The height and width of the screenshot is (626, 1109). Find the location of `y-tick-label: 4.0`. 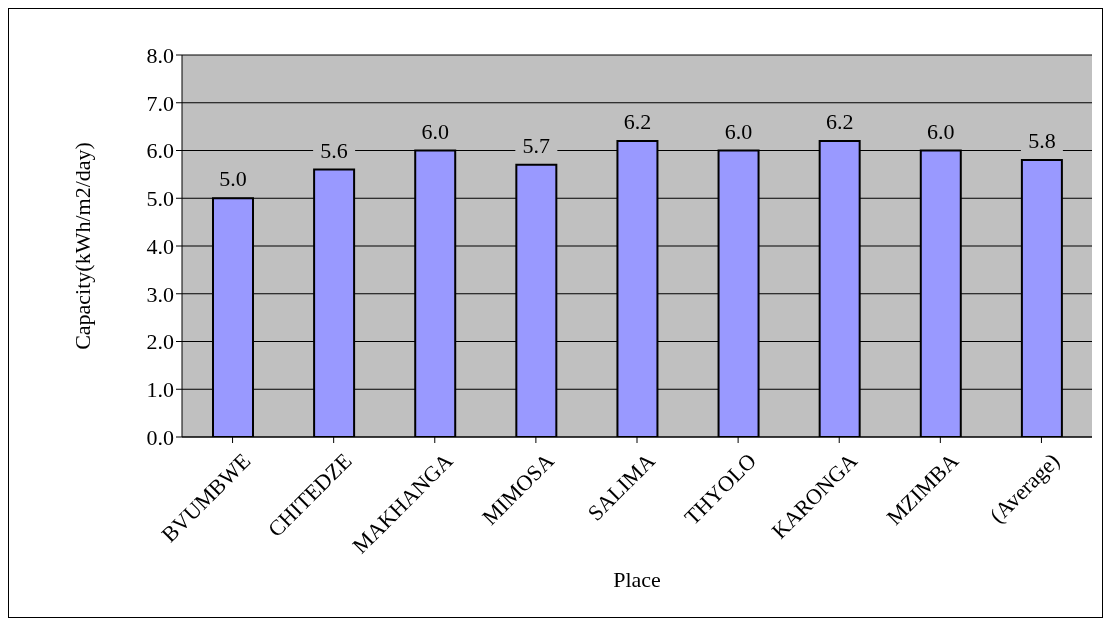

y-tick-label: 4.0 is located at coordinates (160, 246).